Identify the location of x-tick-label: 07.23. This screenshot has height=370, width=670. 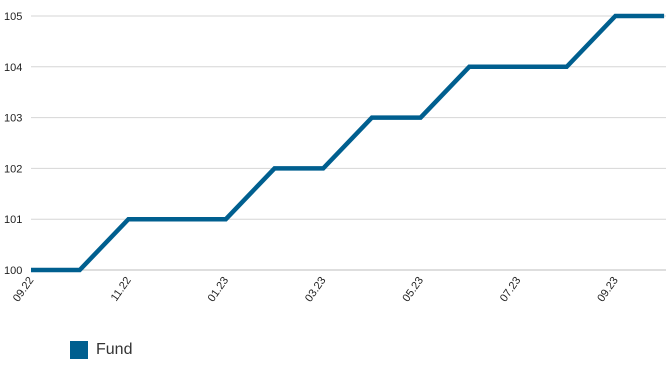
(511, 289).